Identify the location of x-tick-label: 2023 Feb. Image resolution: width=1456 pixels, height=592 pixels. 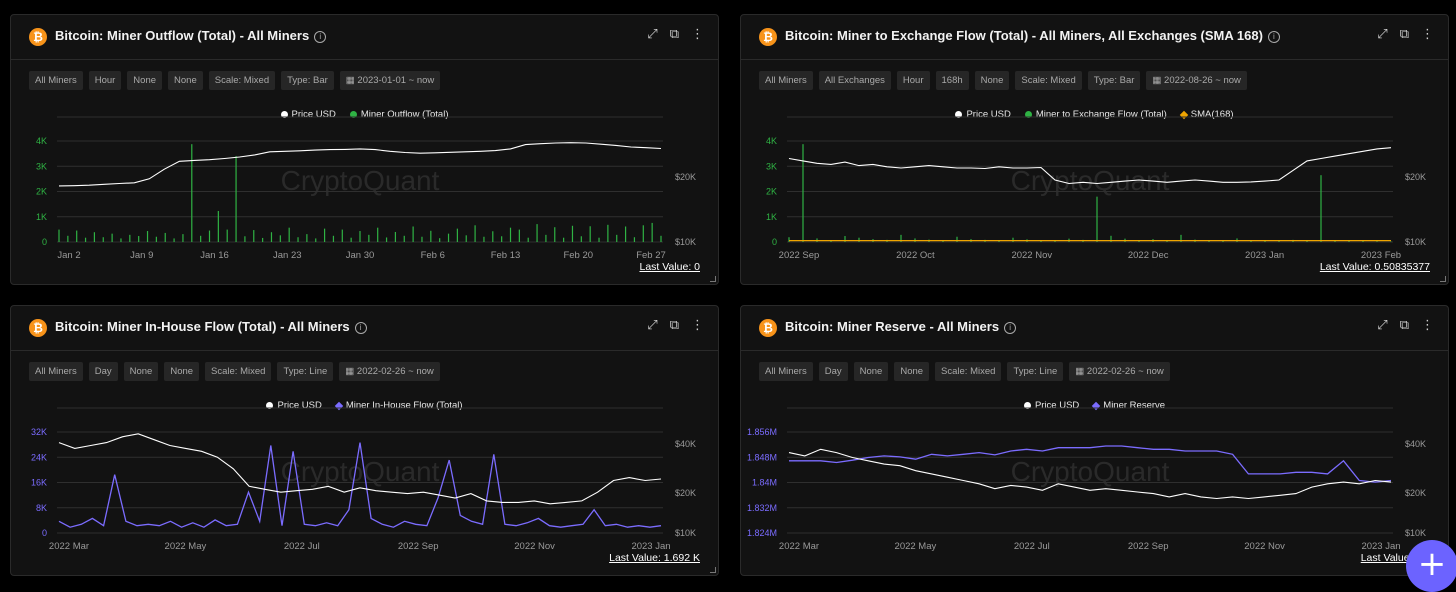
(1381, 255).